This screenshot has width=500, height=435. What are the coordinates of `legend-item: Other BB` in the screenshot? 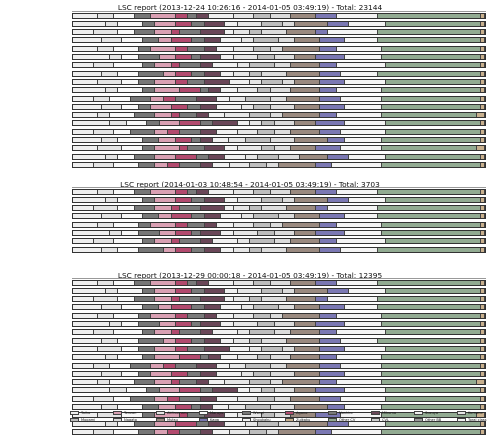 It's located at (427, 420).